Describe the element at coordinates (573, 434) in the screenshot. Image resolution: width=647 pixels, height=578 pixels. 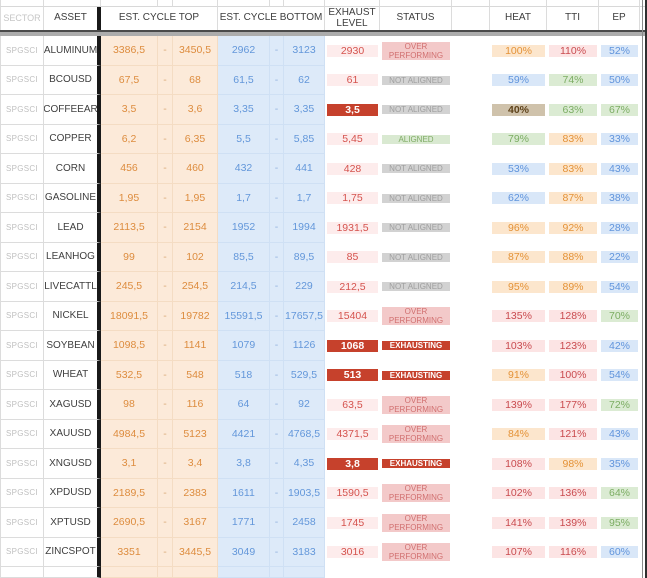
I see `tti-cell: 121%` at that location.